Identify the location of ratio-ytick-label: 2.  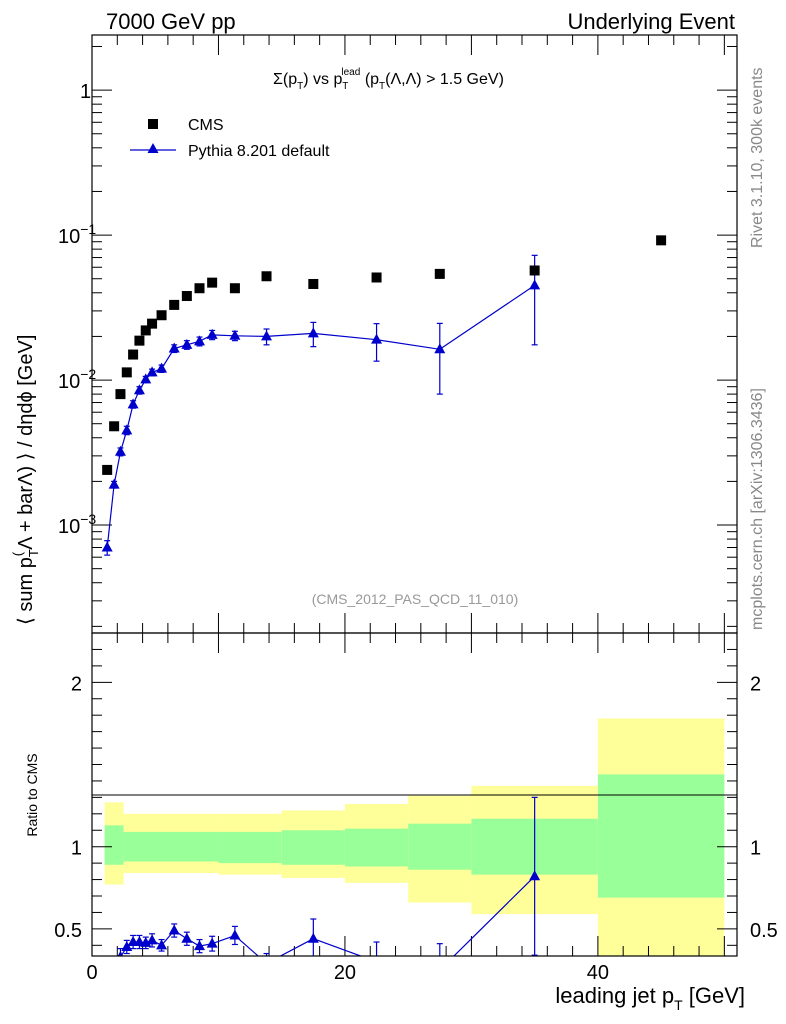
(76, 684).